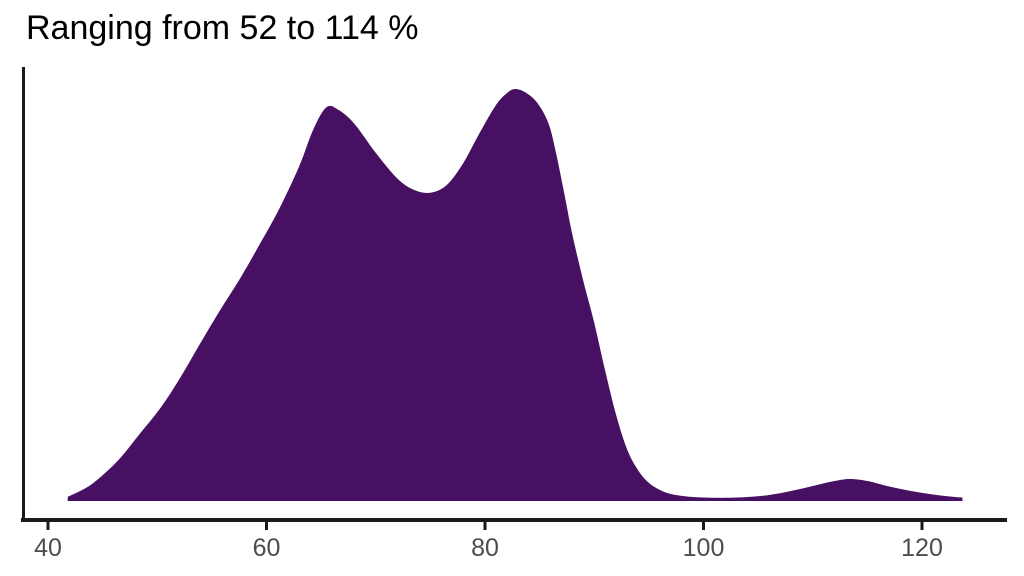 Image resolution: width=1024 pixels, height=576 pixels. I want to click on x-tick-label: 120, so click(922, 548).